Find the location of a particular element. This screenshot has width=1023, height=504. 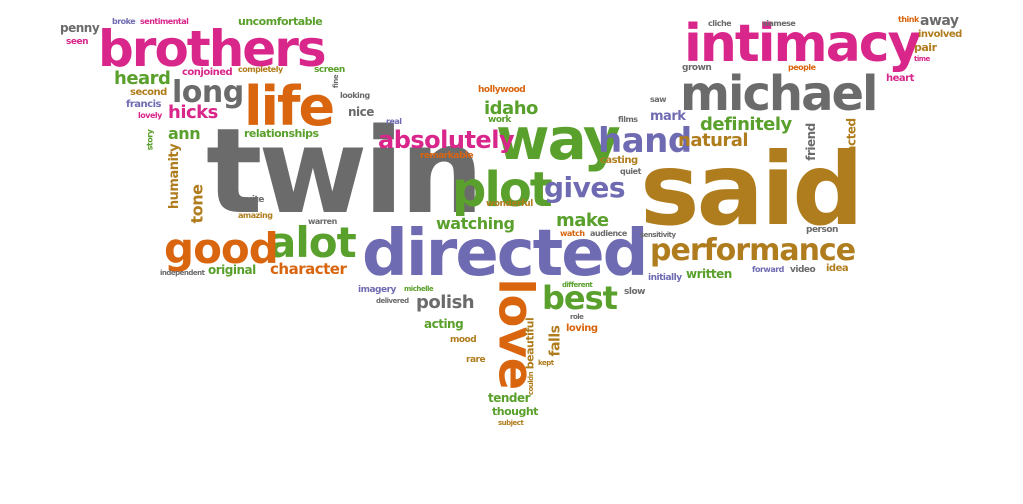

word-hand: hand is located at coordinates (645, 141).